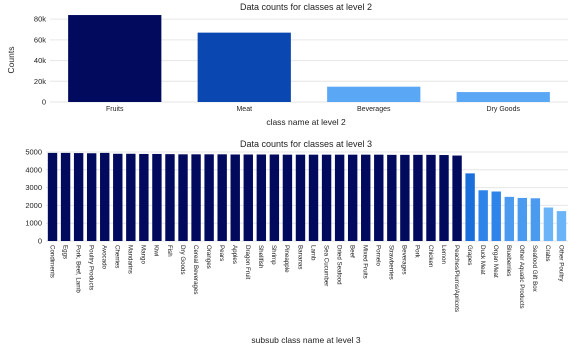 The width and height of the screenshot is (575, 354). I want to click on xtick-label: Fish, so click(169, 251).